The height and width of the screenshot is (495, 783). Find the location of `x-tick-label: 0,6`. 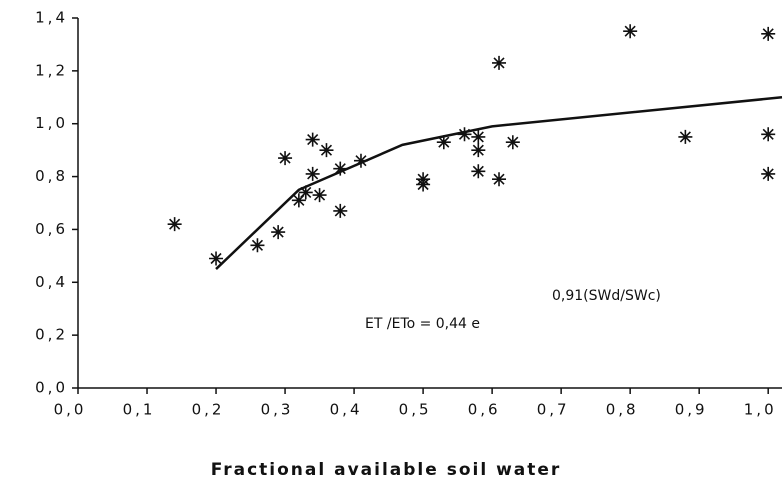

x-tick-label: 0,6 is located at coordinates (484, 410).